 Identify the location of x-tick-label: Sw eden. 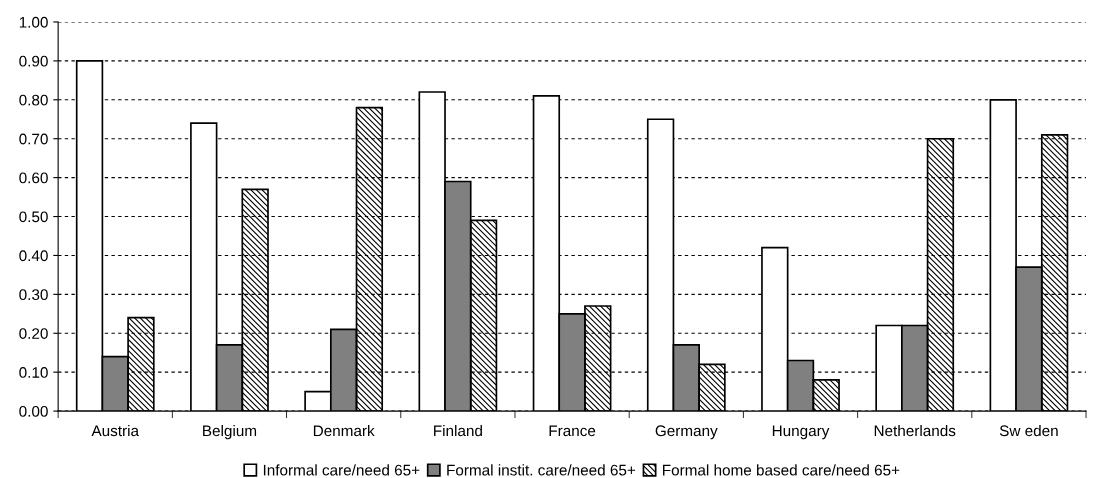
(1028, 430).